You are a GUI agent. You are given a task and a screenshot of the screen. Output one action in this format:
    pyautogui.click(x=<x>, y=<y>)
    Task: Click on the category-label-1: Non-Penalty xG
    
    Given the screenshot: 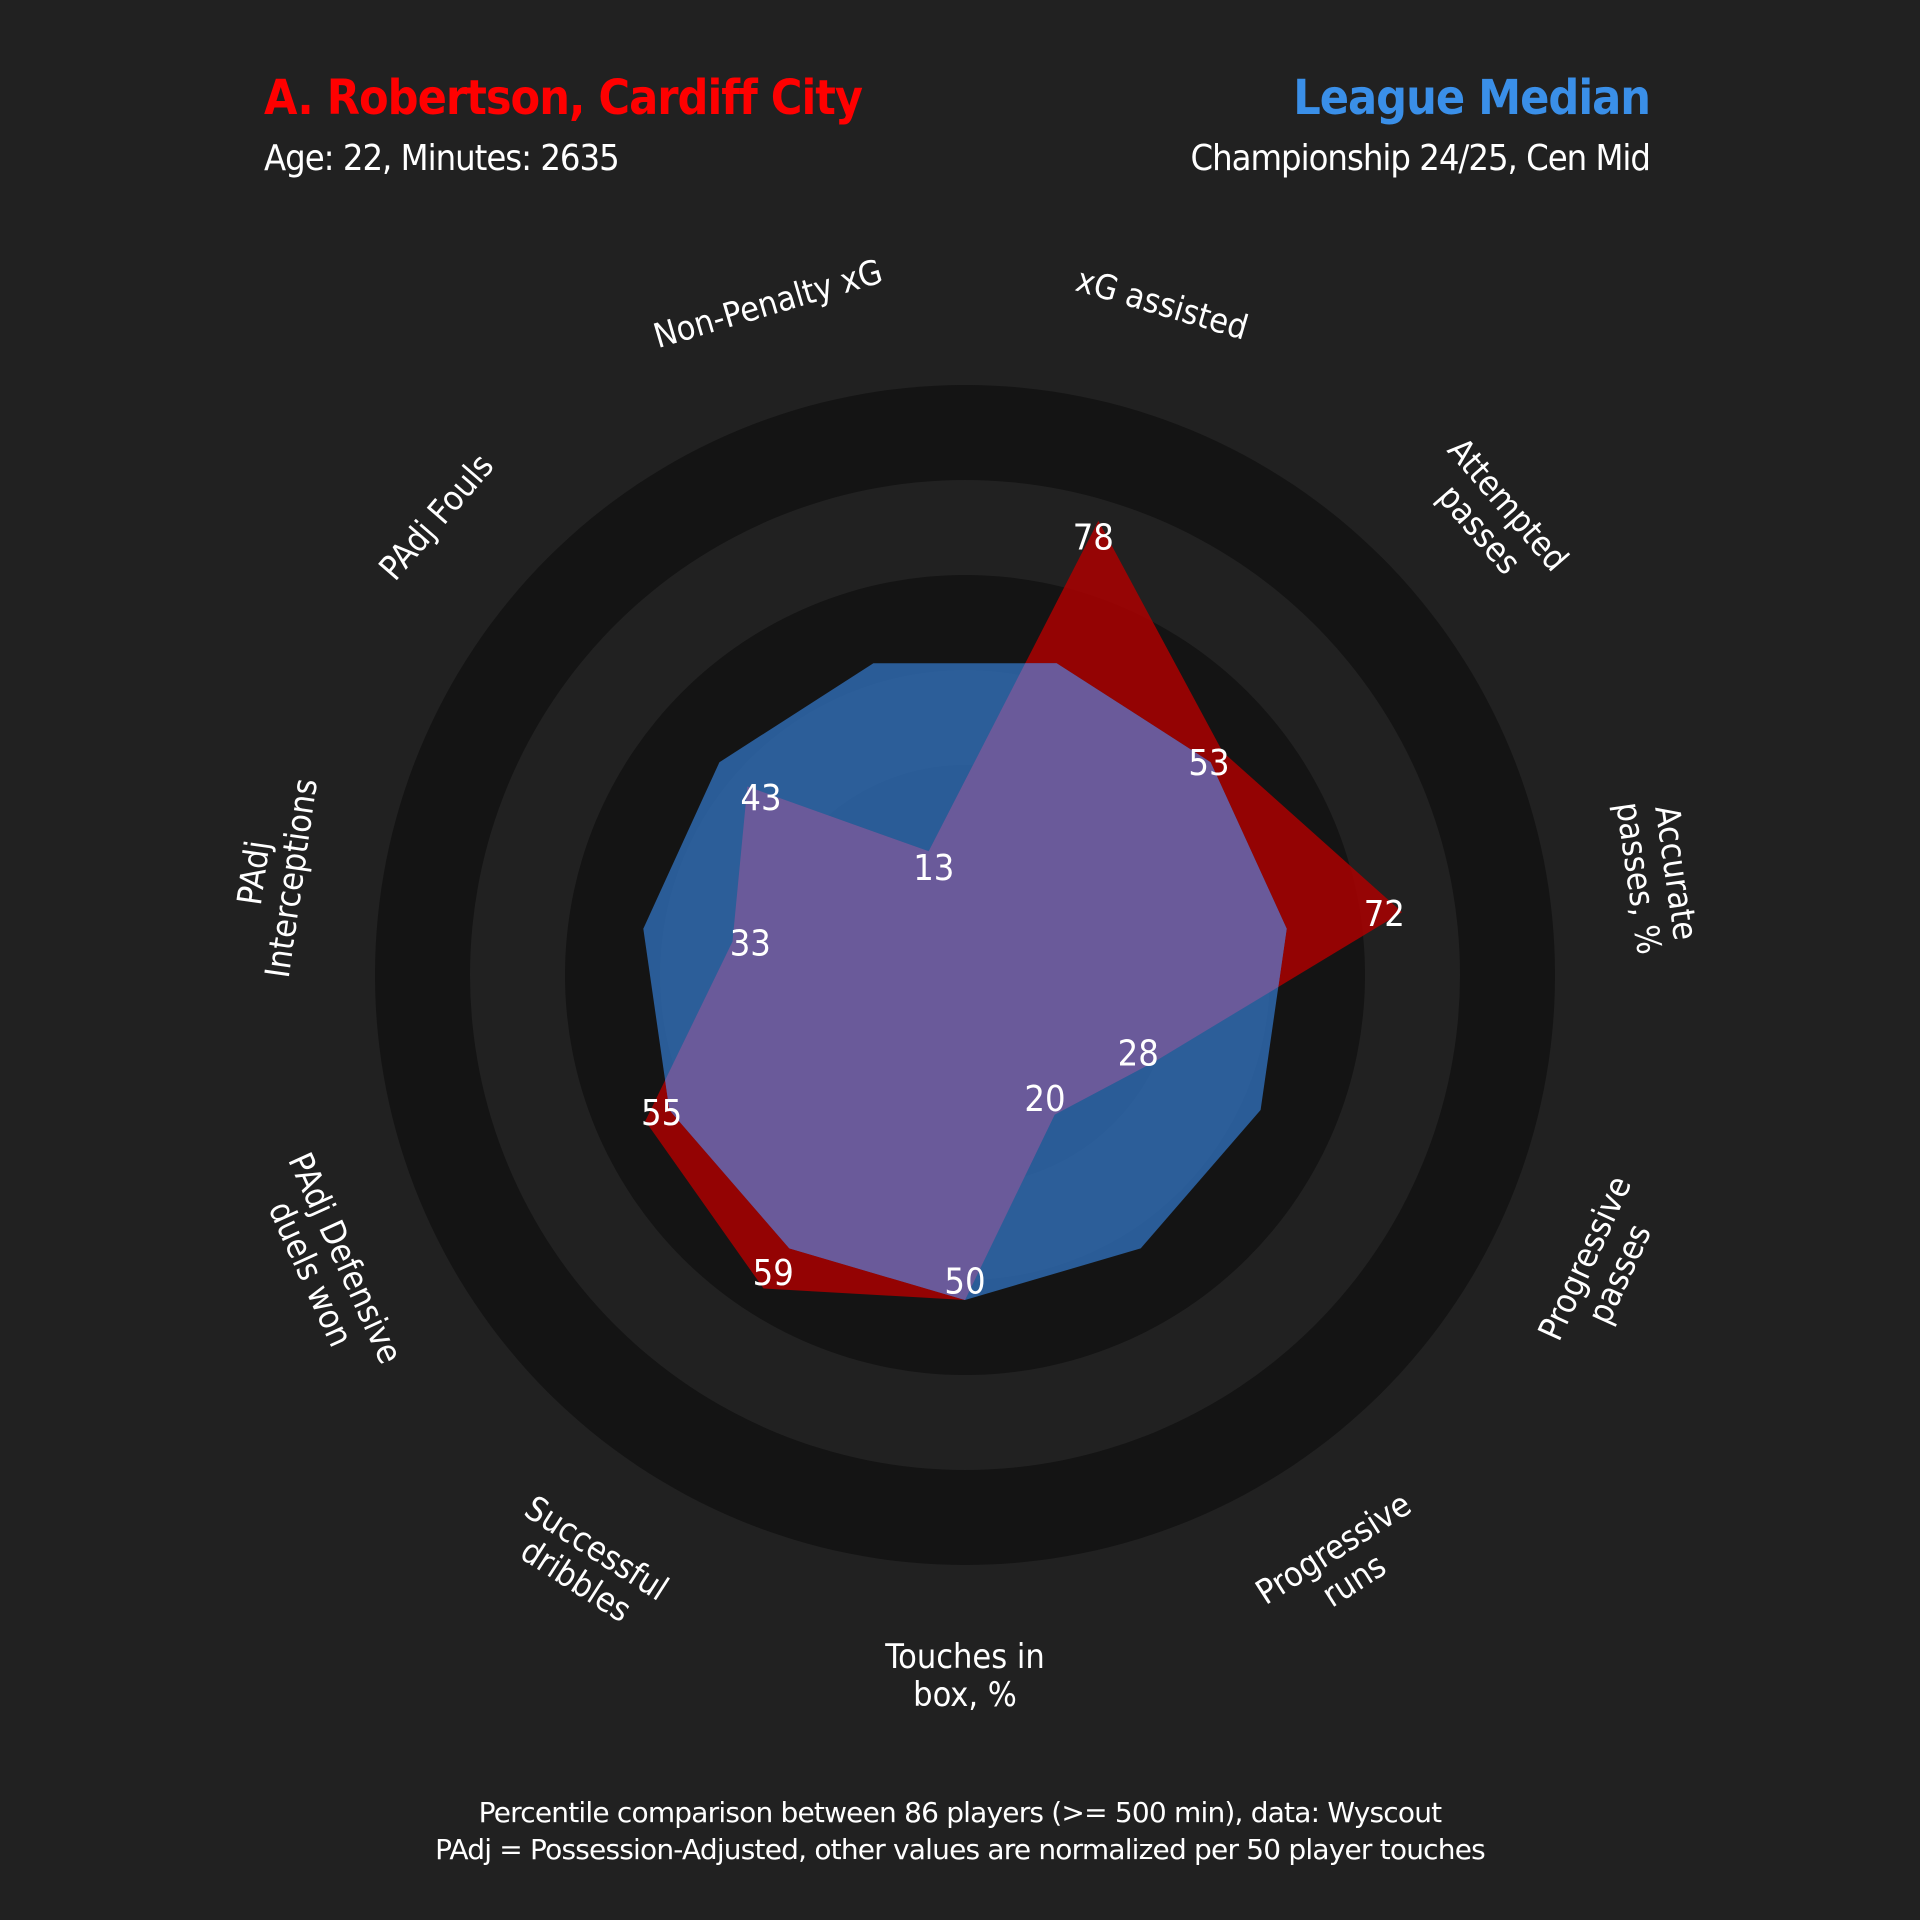 What is the action you would take?
    pyautogui.click(x=768, y=304)
    